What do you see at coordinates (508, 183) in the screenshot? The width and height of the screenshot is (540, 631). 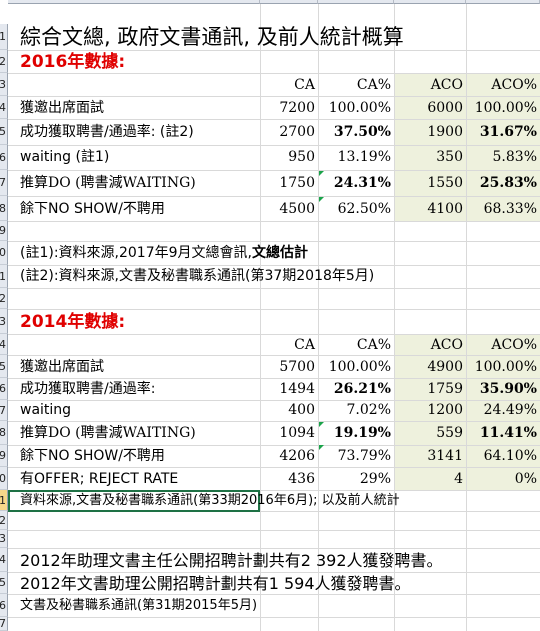 I see `aco-pct-value: 25.83%` at bounding box center [508, 183].